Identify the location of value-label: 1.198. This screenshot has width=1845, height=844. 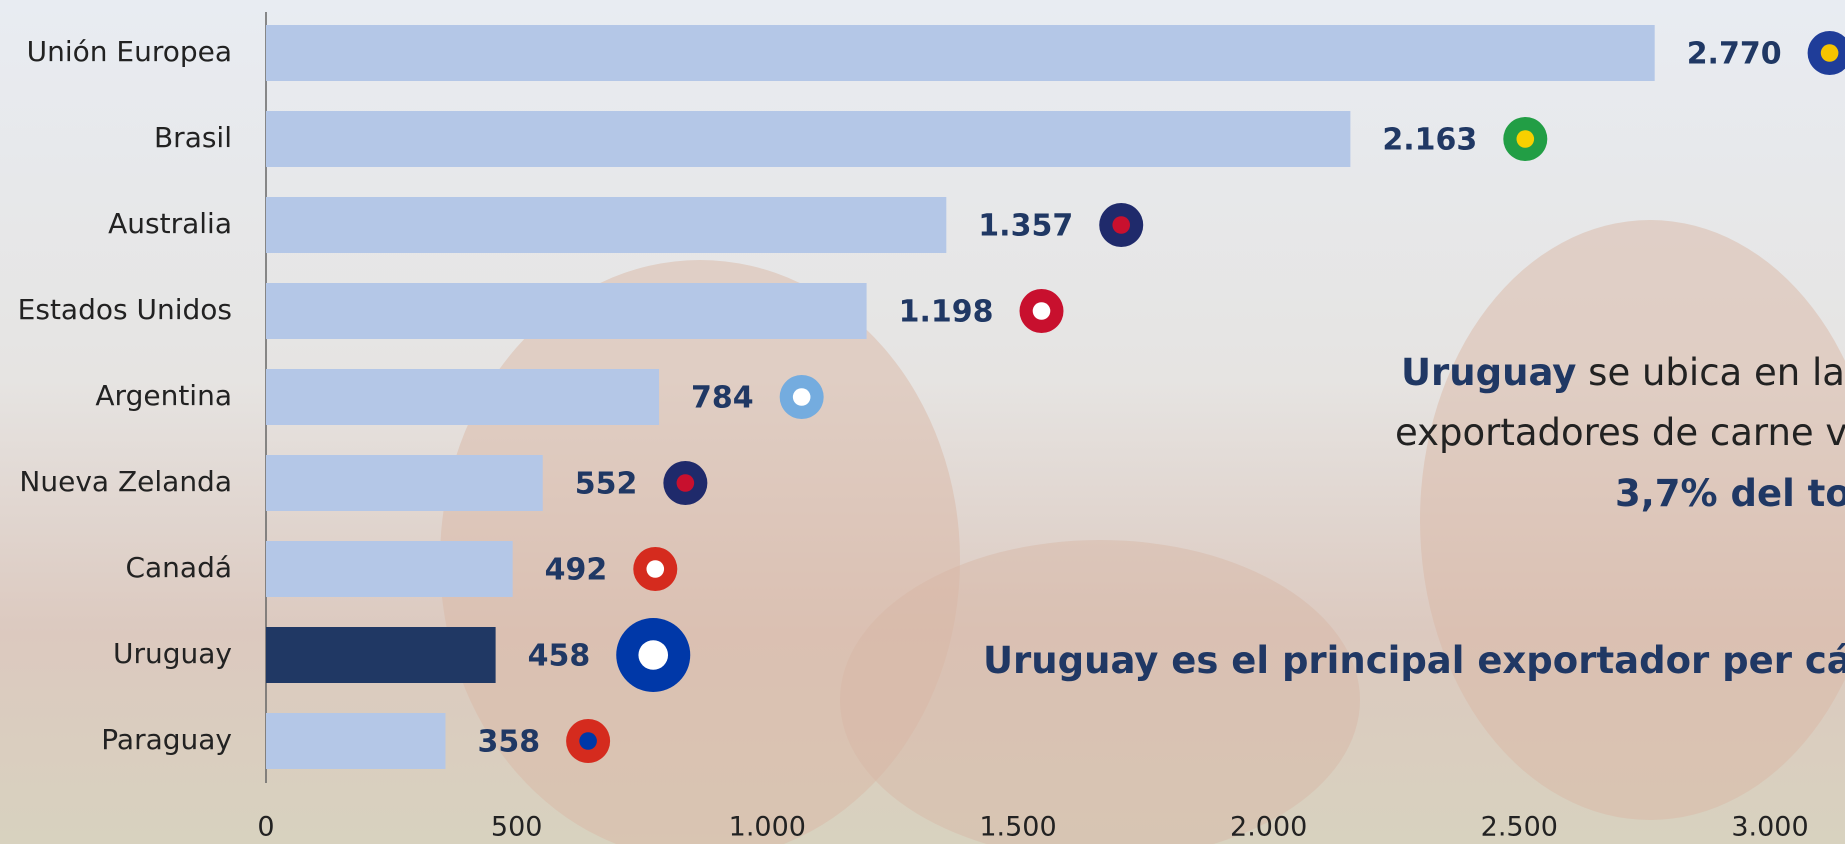
(946, 312).